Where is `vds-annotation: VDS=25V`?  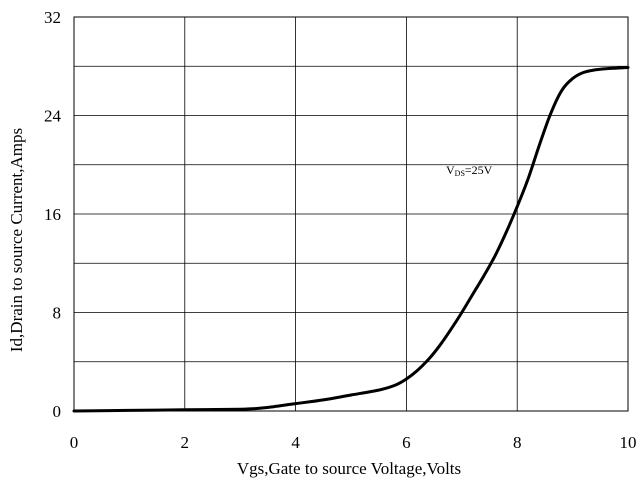
vds-annotation: VDS=25V is located at coordinates (469, 170).